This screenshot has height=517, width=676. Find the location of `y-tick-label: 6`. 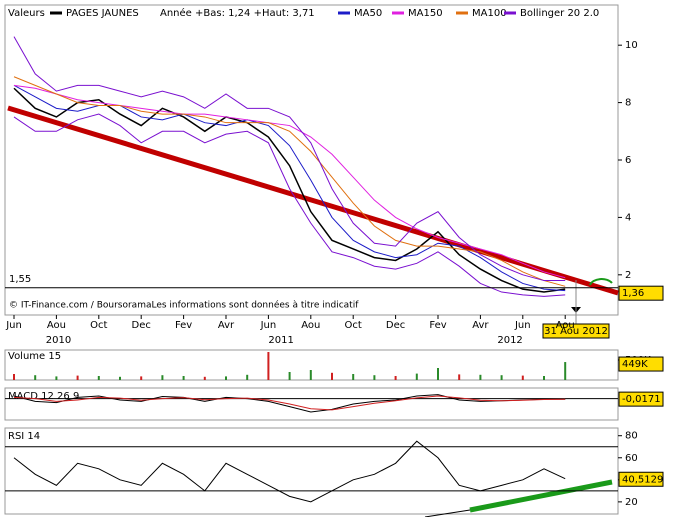

y-tick-label: 6 is located at coordinates (628, 160).